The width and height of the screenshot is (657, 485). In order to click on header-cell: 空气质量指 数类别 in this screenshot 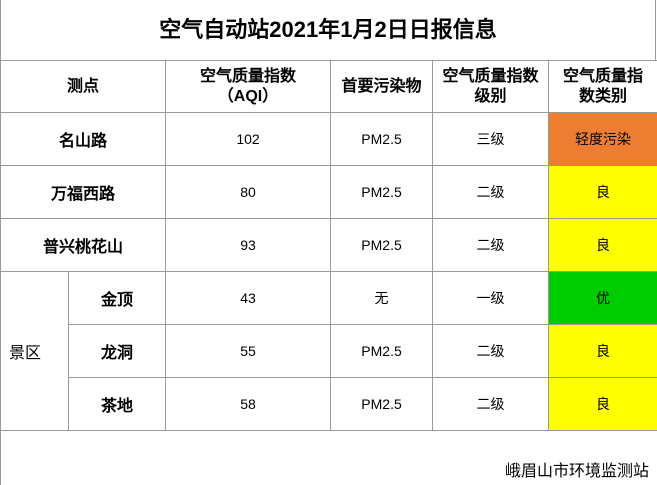, I will do `click(602, 86)`.